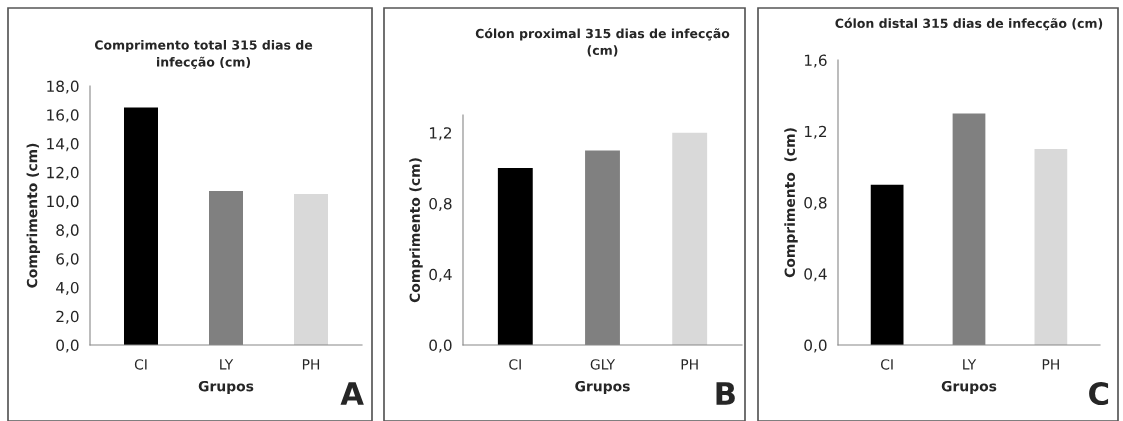 This screenshot has height=421, width=1123. I want to click on y-tick-label: 6,0, so click(67, 260).